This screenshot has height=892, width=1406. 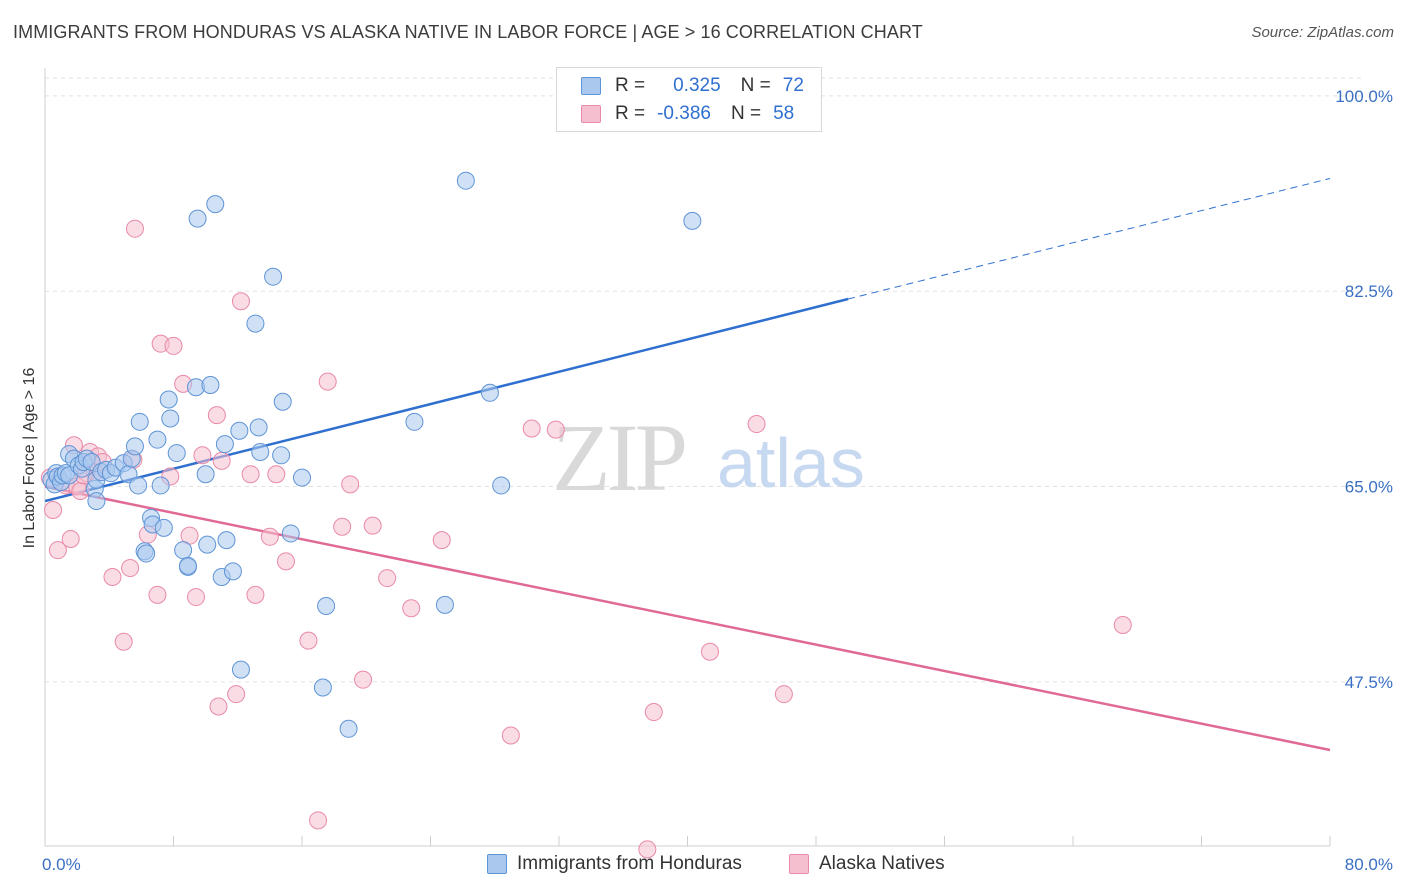 I want to click on trend-line-honduras-extension, so click(x=1089, y=238).